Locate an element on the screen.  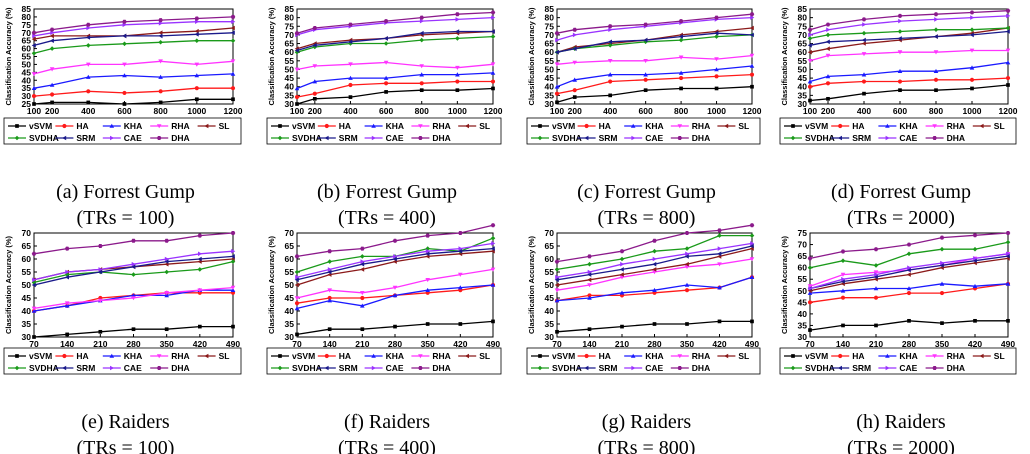
y-tick-label: 50 is located at coordinates (290, 69).